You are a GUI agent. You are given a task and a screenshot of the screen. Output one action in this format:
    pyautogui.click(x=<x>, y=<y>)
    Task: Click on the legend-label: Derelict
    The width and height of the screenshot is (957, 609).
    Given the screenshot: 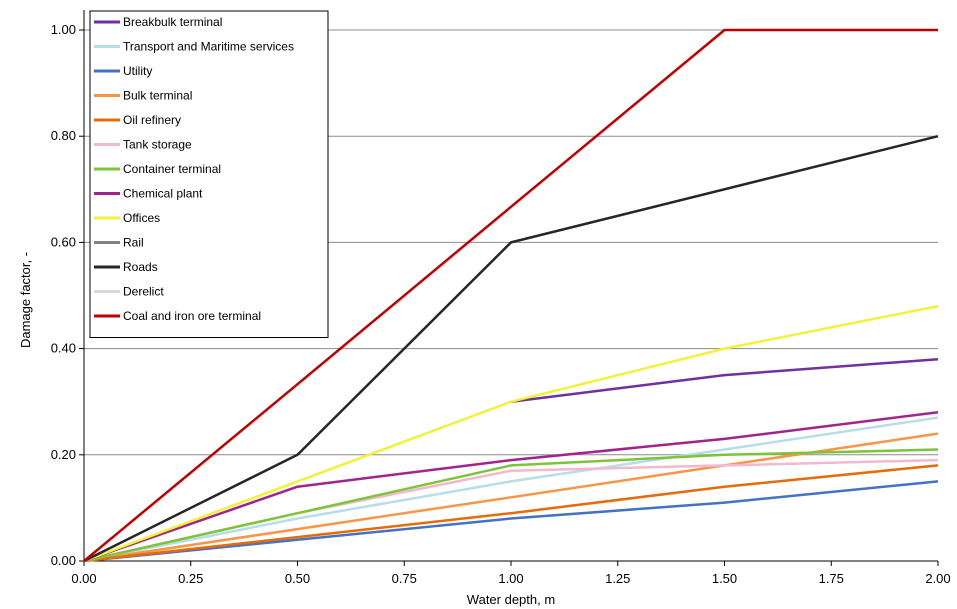 What is the action you would take?
    pyautogui.click(x=143, y=292)
    